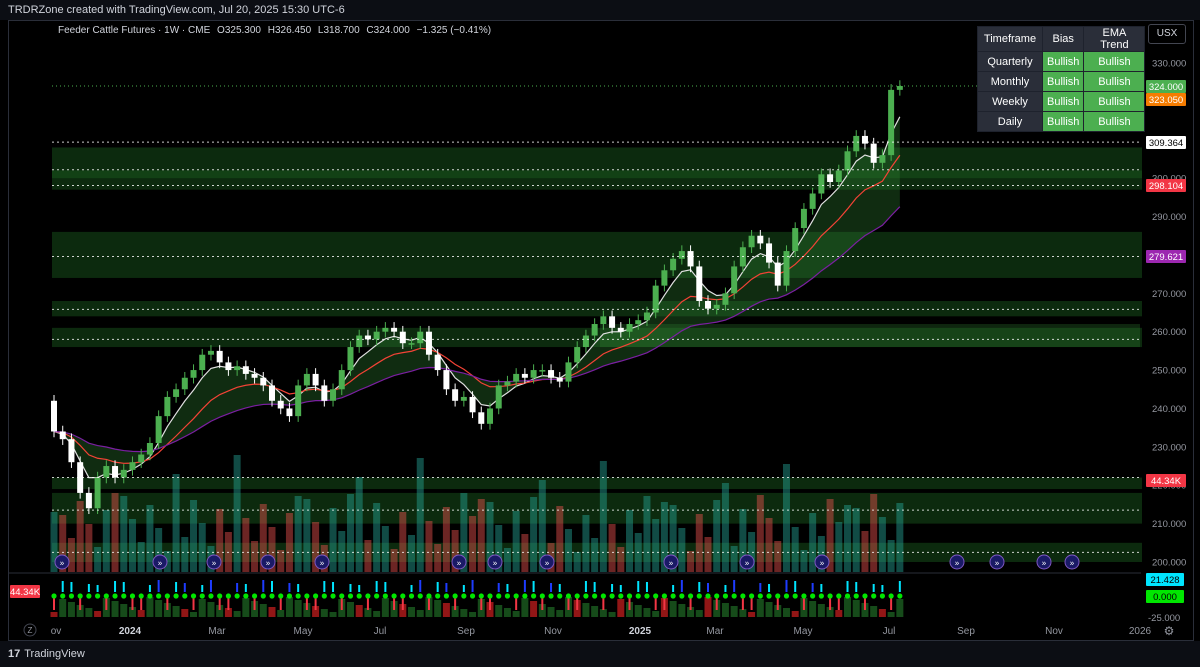 The height and width of the screenshot is (667, 1200). Describe the element at coordinates (54, 654) in the screenshot. I see `brand-name: TradingView` at that location.